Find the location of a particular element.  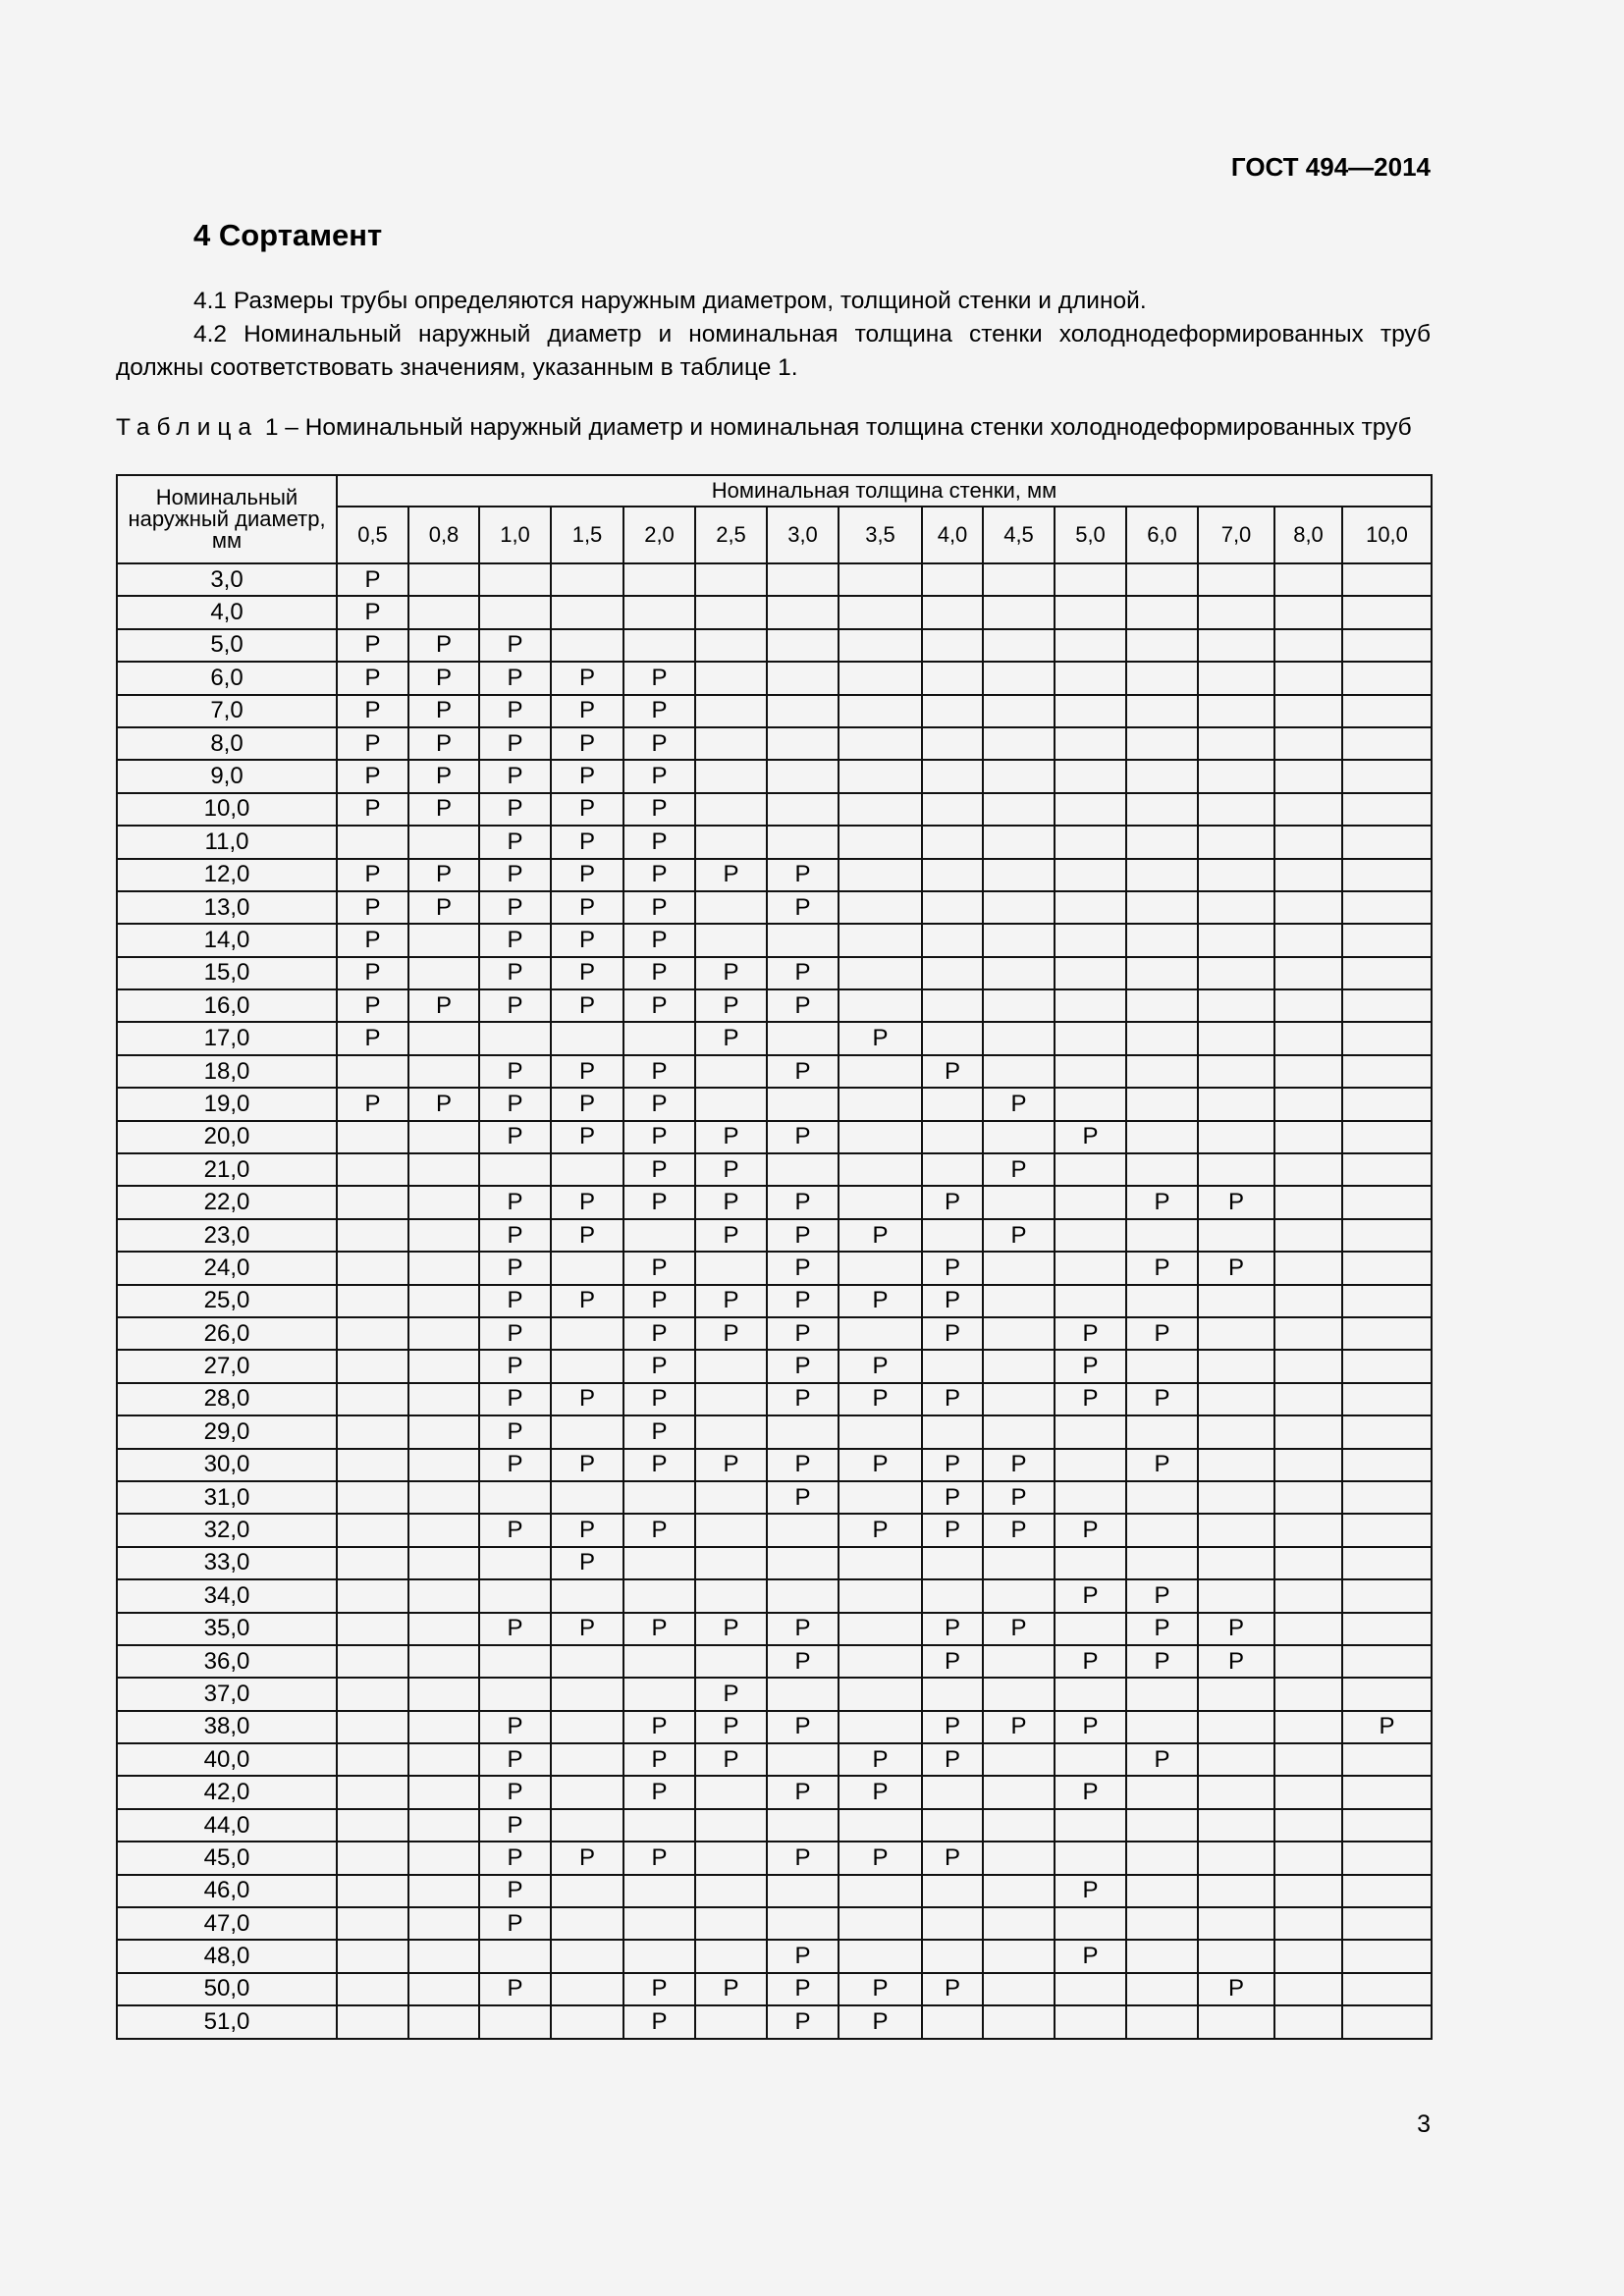

table-row: 35,0 Р Р Р Р Р Р Р Р Р is located at coordinates (774, 1628).